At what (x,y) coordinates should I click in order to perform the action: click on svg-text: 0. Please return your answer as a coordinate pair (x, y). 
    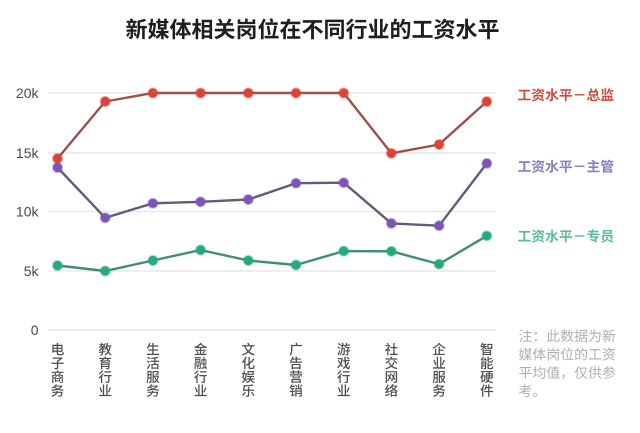
    Looking at the image, I should click on (35, 330).